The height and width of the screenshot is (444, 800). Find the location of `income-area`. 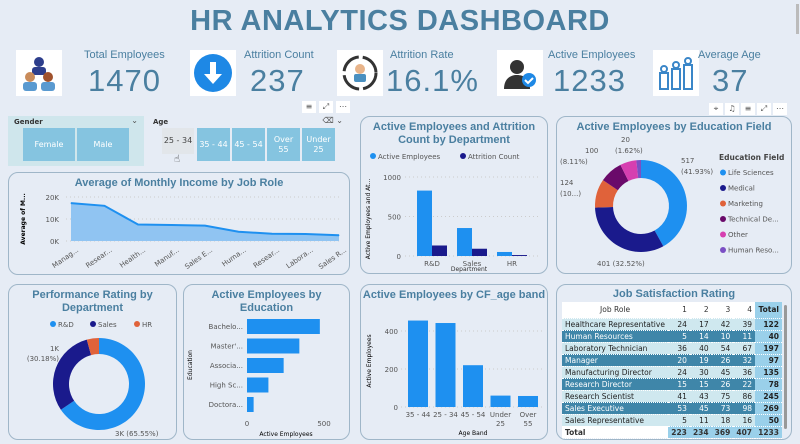

income-area is located at coordinates (205, 222).